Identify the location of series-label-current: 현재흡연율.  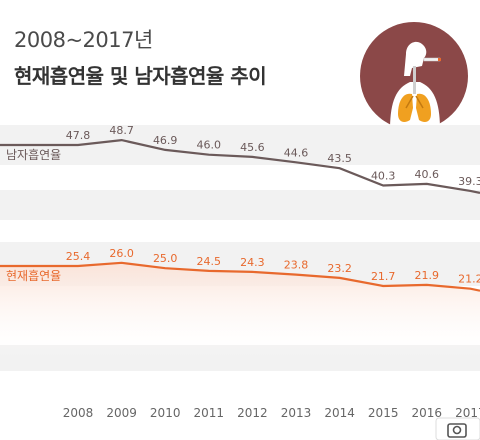
(33, 276).